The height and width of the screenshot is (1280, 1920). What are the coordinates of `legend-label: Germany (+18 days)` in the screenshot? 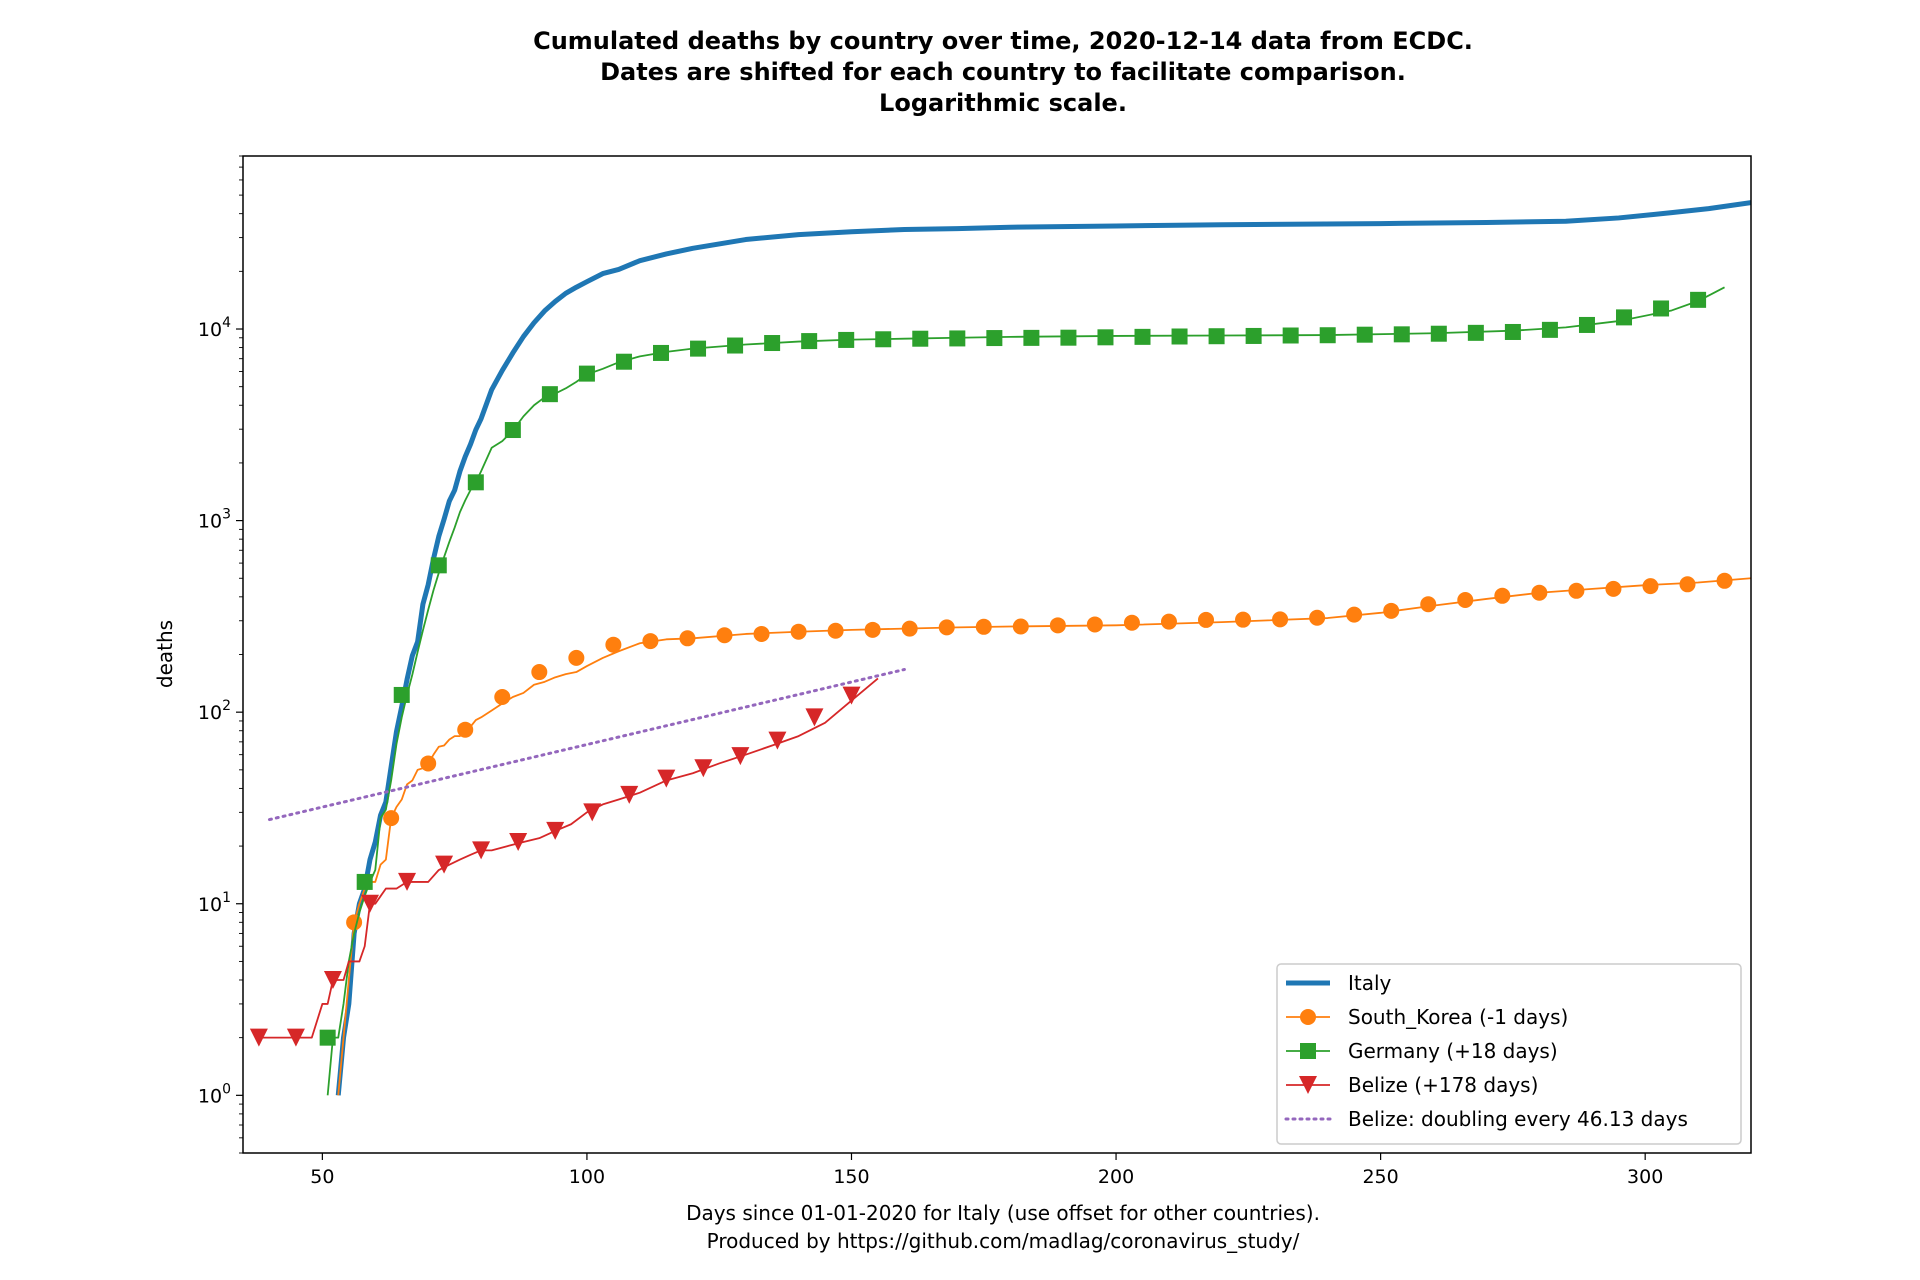 It's located at (1453, 1051).